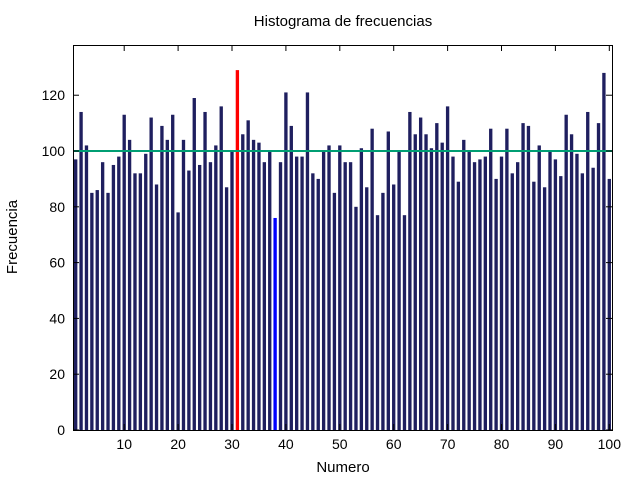 The height and width of the screenshot is (480, 640). Describe the element at coordinates (57, 374) in the screenshot. I see `y-tick-label: 20` at that location.